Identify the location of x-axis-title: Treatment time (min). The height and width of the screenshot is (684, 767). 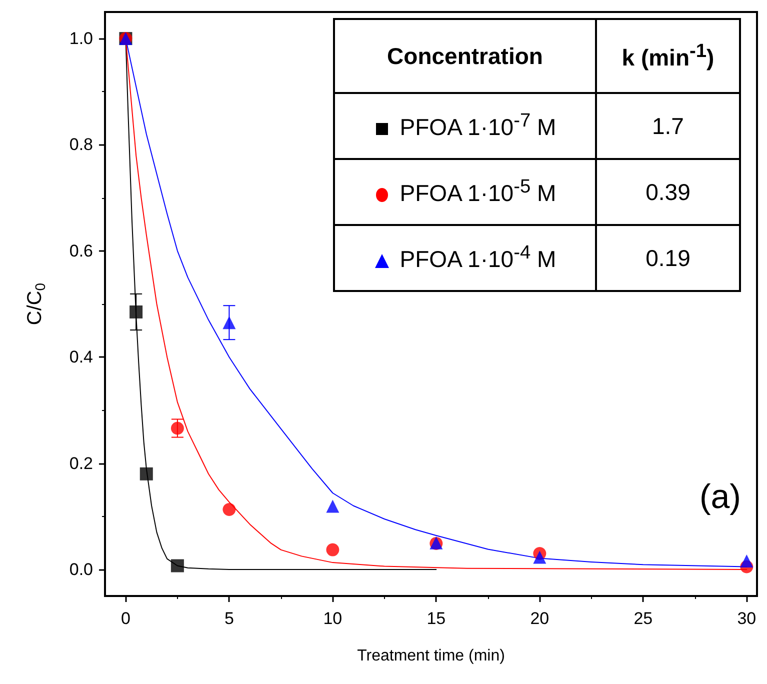
(431, 656).